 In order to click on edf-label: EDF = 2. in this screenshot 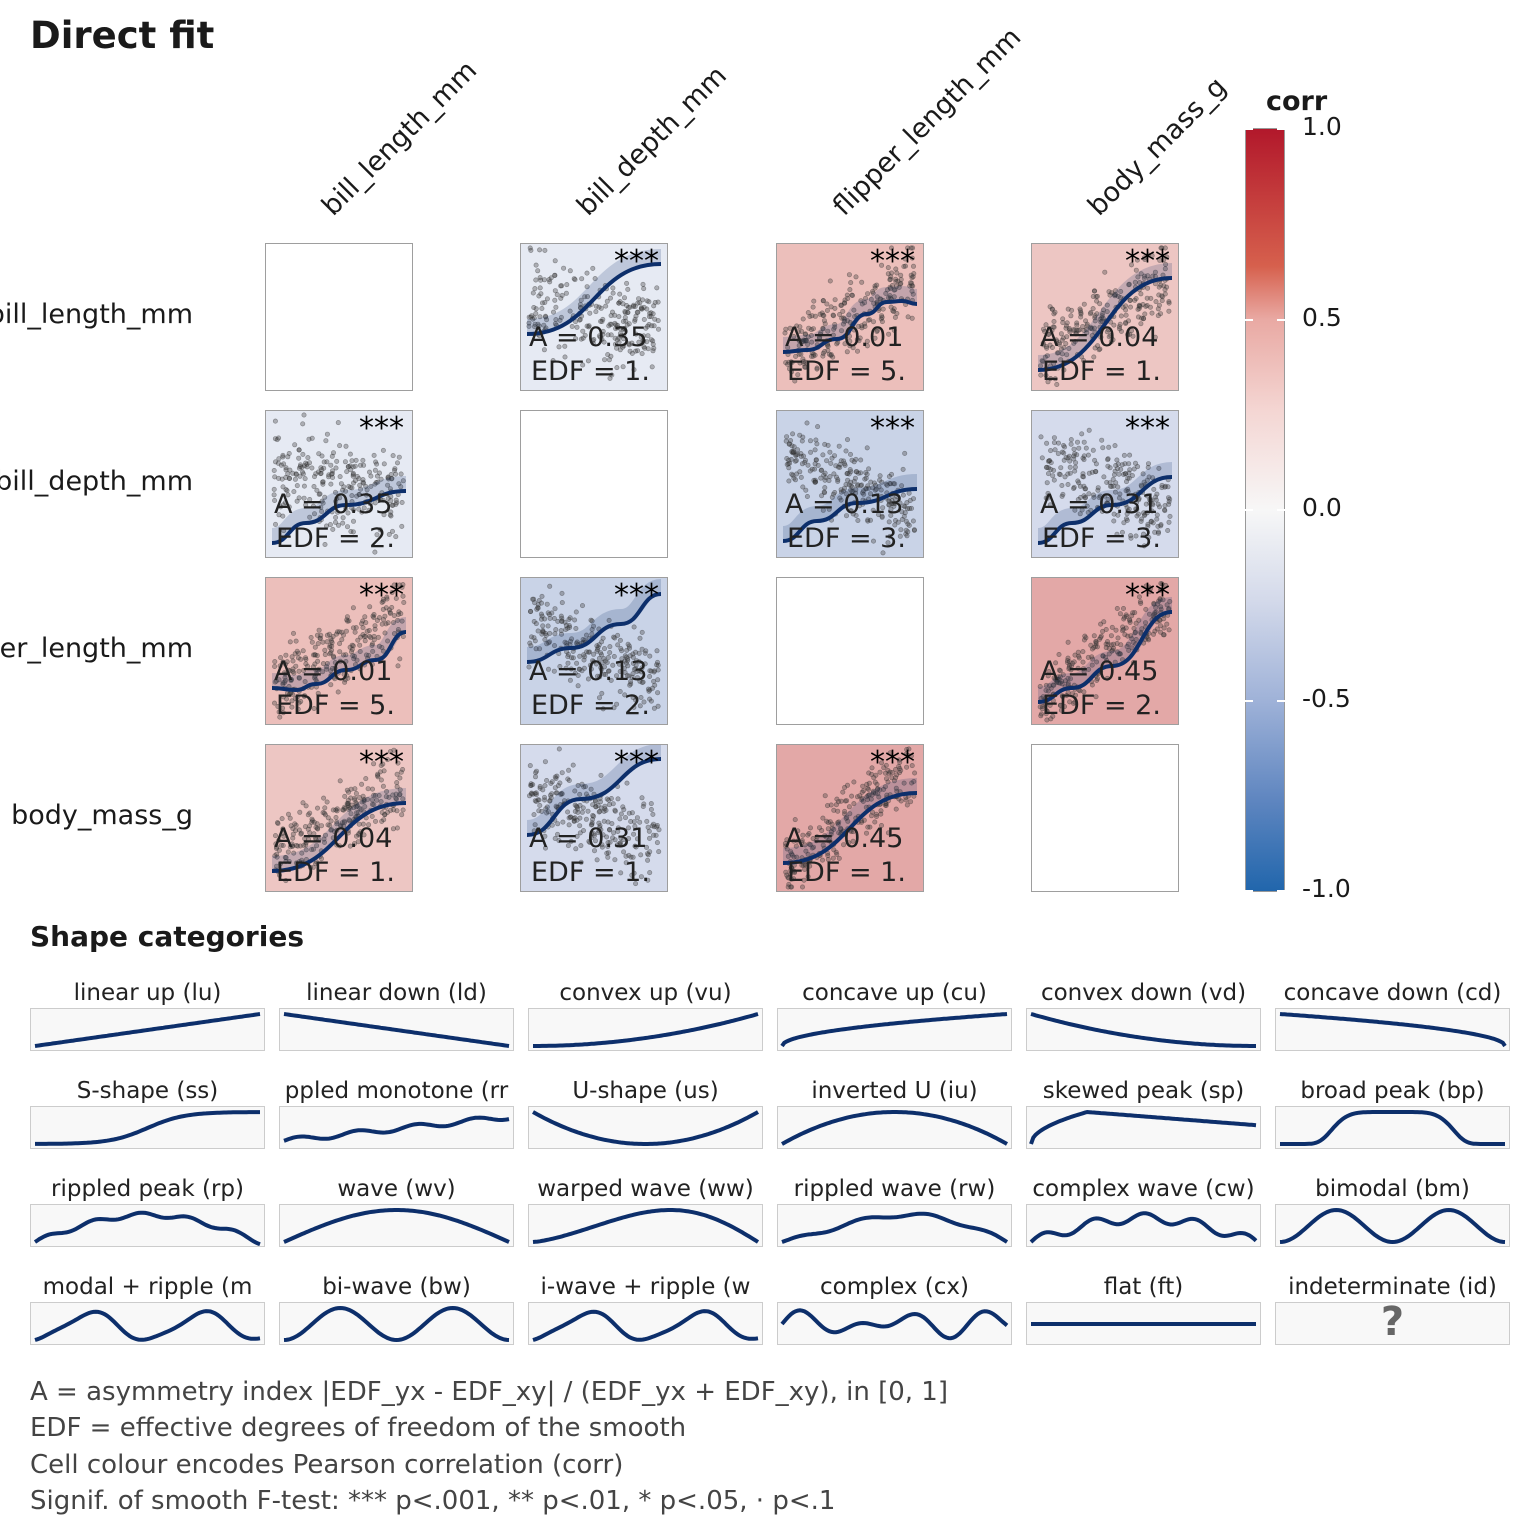, I will do `click(590, 705)`.